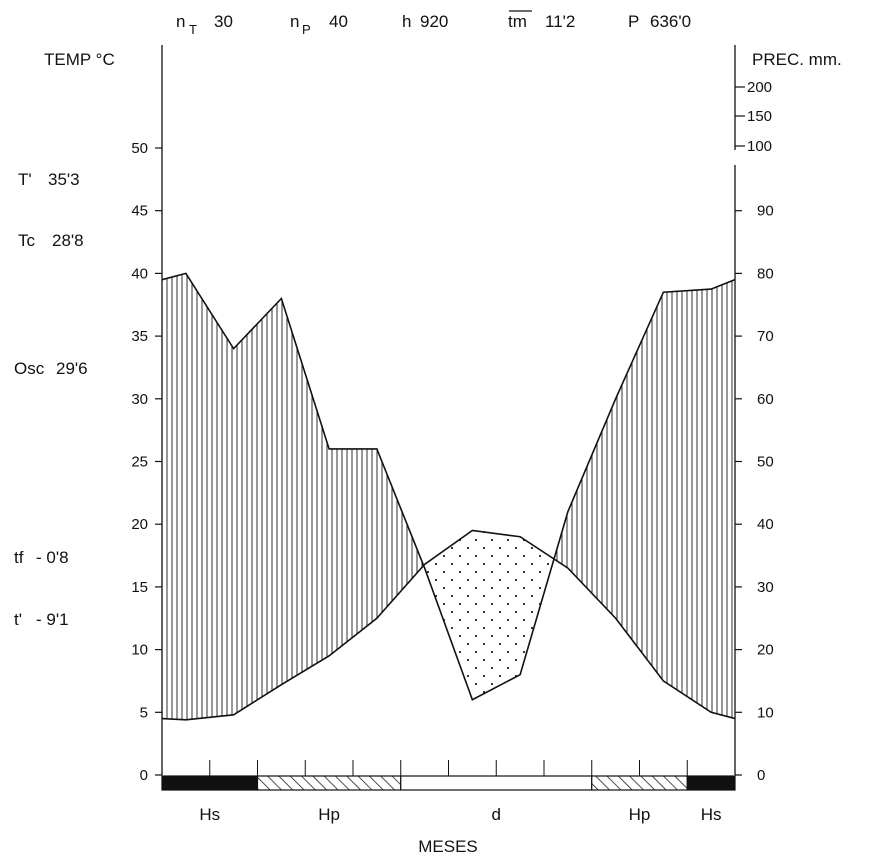 This screenshot has width=883, height=859. I want to click on right-tick-label-50: 50, so click(765, 462).